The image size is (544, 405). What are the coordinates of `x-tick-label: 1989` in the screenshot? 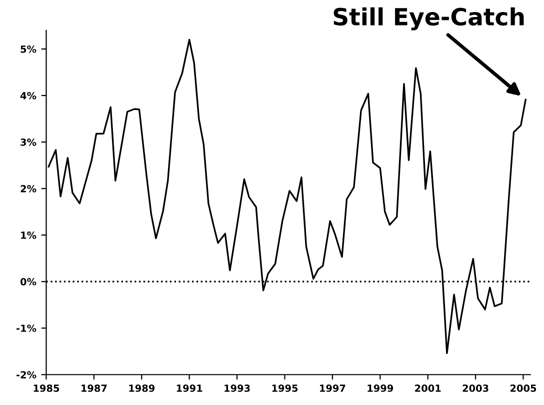 It's located at (142, 388).